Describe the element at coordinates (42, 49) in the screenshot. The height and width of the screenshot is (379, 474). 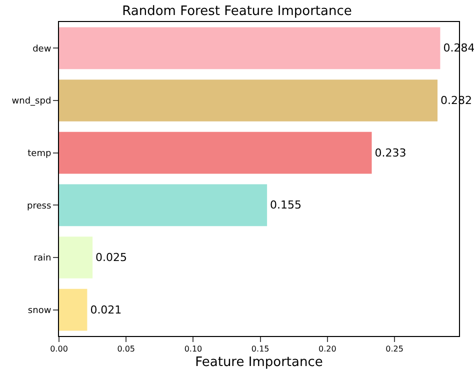
I see `y-tick-label: dew` at that location.